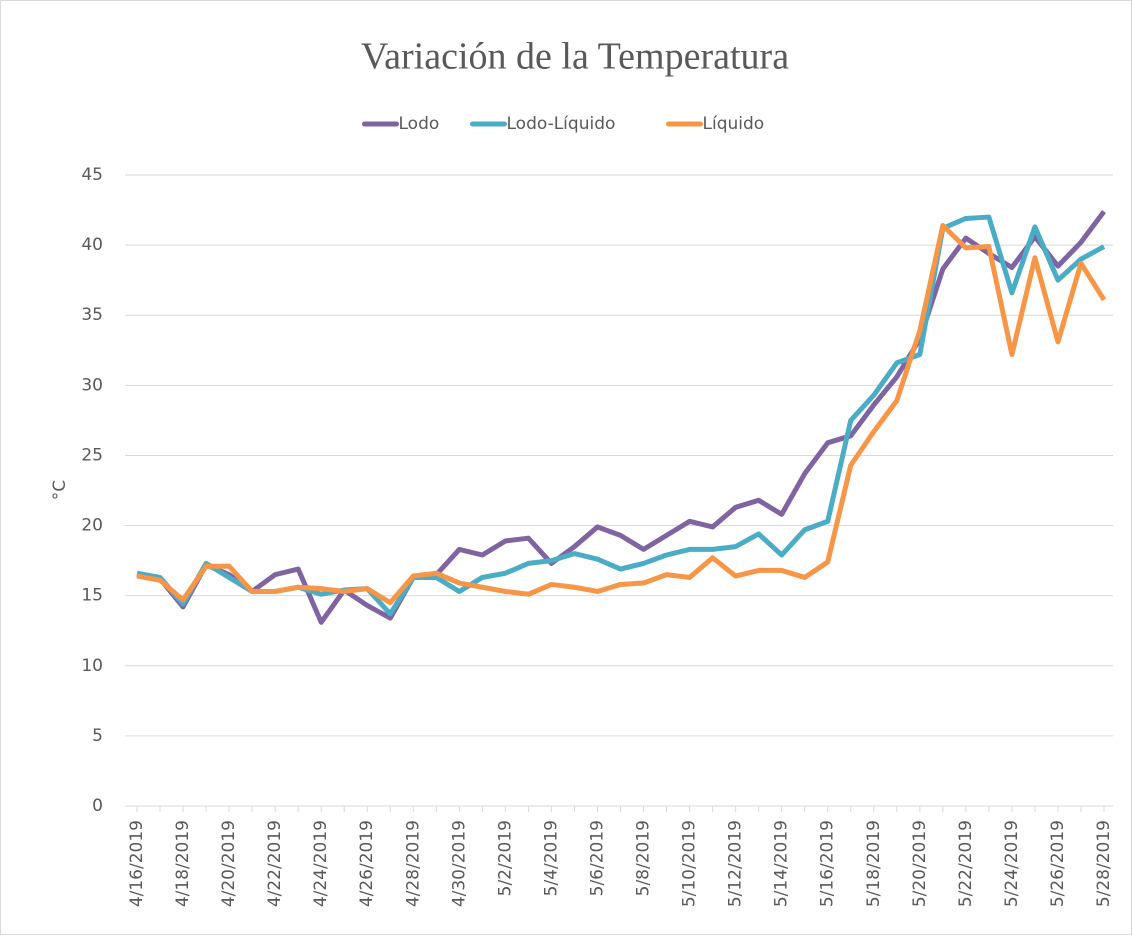 The image size is (1132, 935). I want to click on x-tick-label: 5/4/2019, so click(551, 858).